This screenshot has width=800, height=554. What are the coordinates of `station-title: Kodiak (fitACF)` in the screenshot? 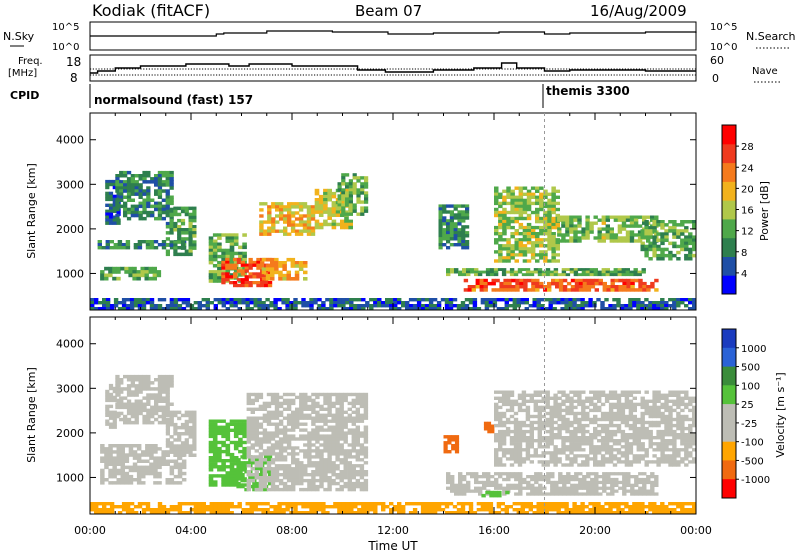 It's located at (151, 10).